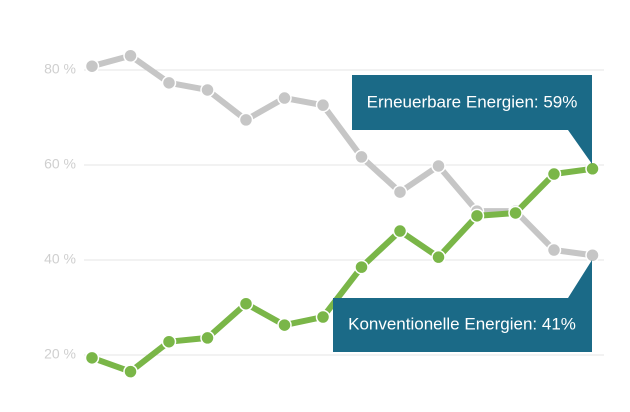  Describe the element at coordinates (60, 69) in the screenshot. I see `y-tick-label: 80 %` at that location.